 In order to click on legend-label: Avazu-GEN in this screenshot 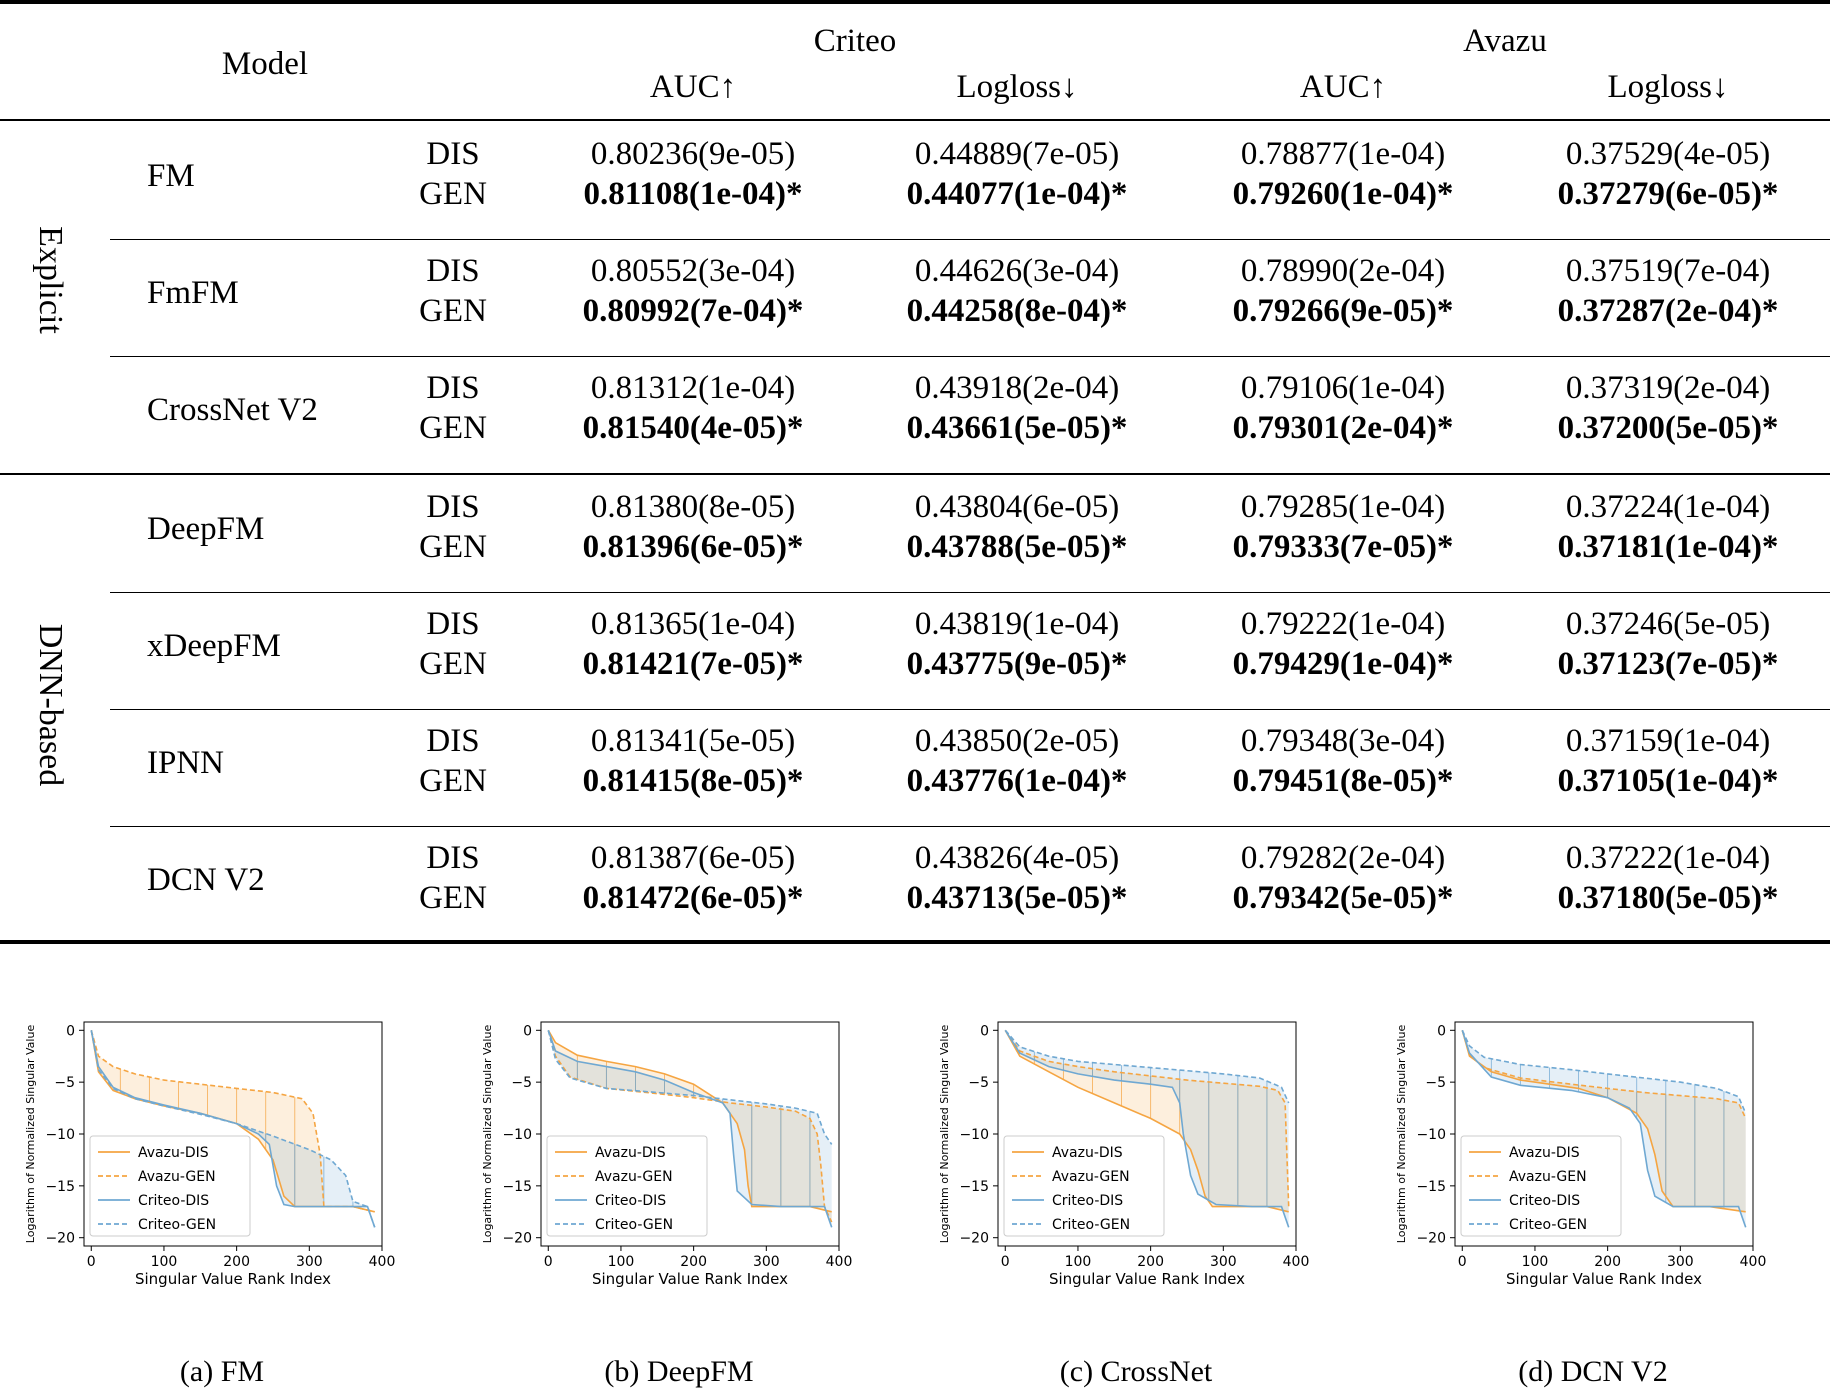, I will do `click(1091, 1177)`.